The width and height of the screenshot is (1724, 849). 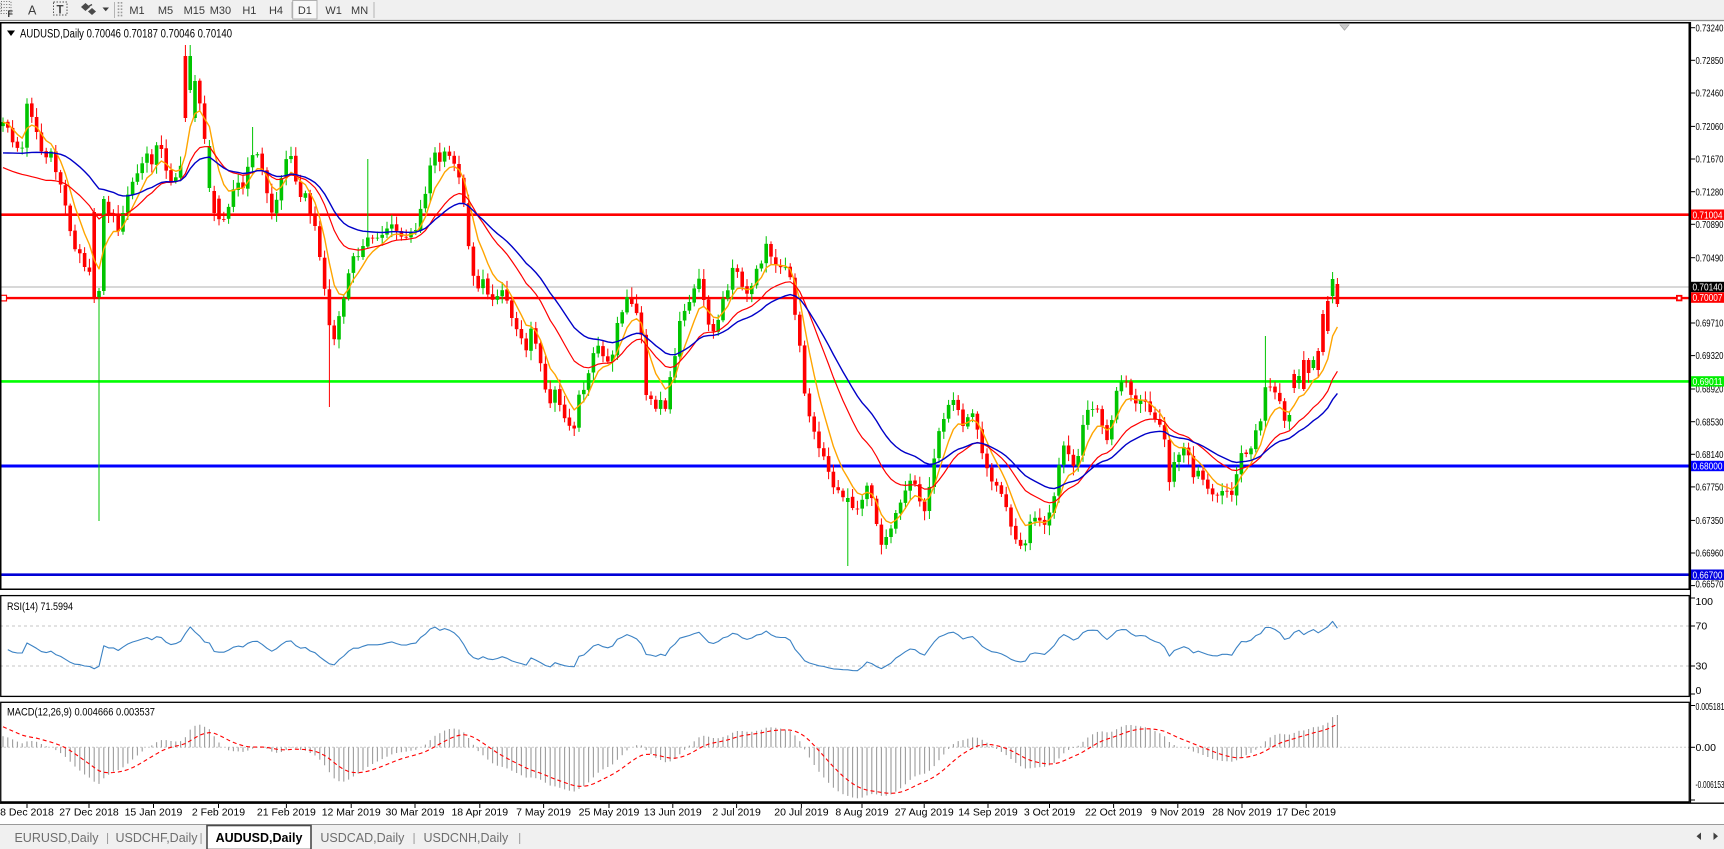 What do you see at coordinates (1242, 813) in the screenshot?
I see `svg-text: 28 Nov 2019` at bounding box center [1242, 813].